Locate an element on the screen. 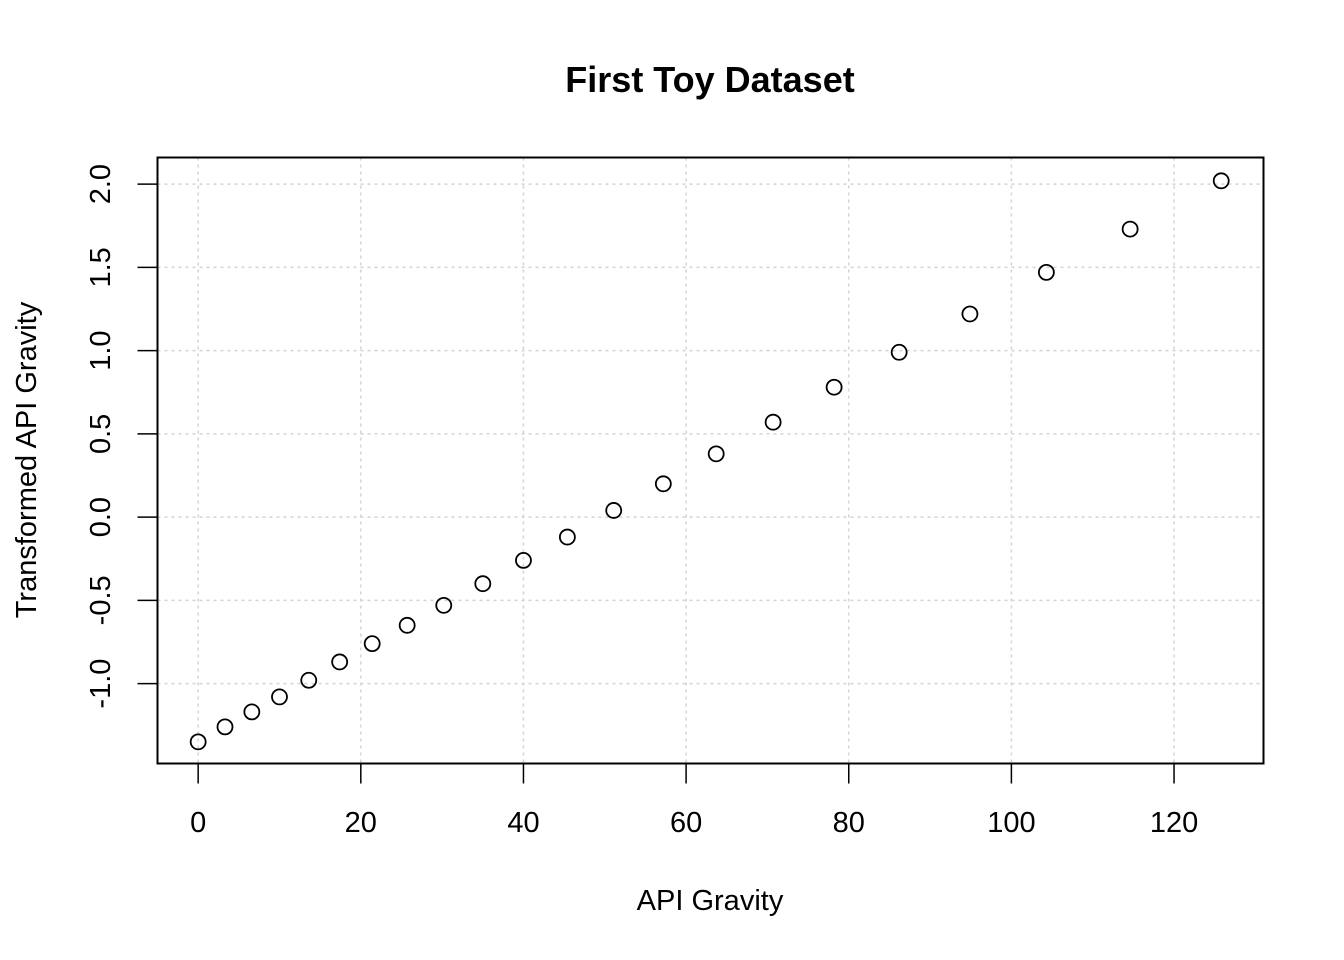 The height and width of the screenshot is (960, 1344). x-tick-label: 80 is located at coordinates (849, 823).